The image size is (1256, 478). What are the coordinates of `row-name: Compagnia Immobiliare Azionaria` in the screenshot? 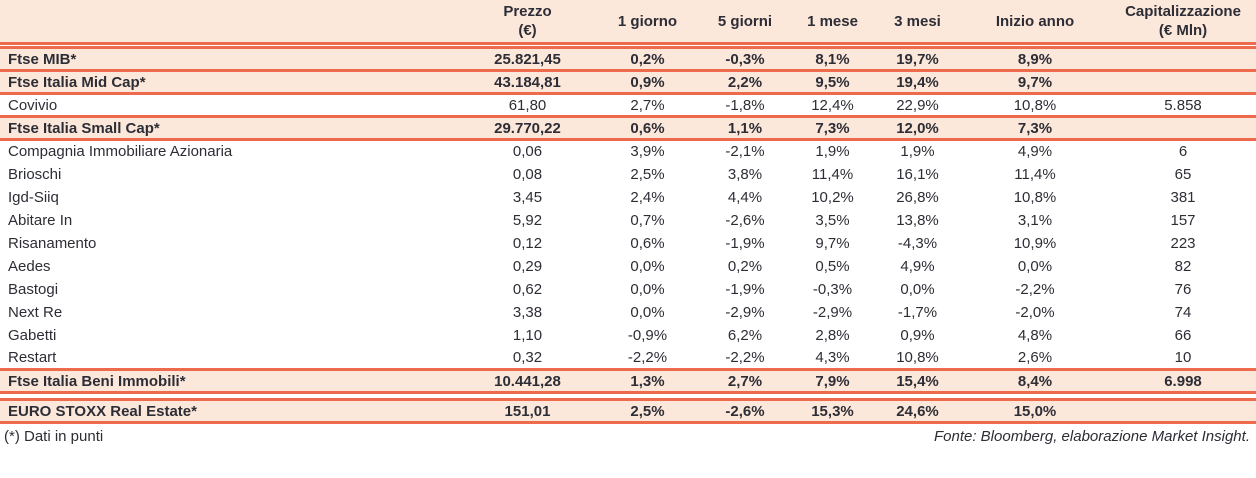 It's located at (120, 152).